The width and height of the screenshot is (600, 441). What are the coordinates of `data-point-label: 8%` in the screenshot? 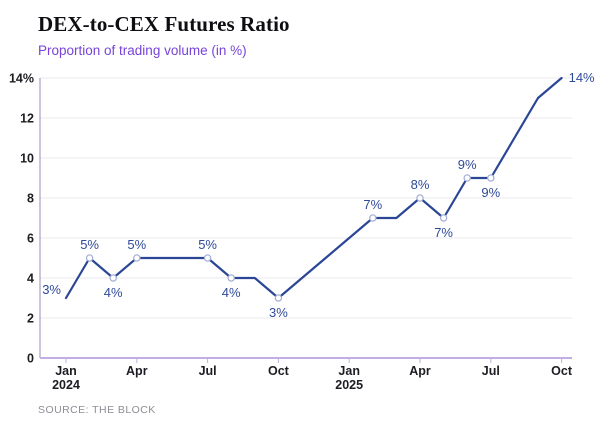 It's located at (420, 184).